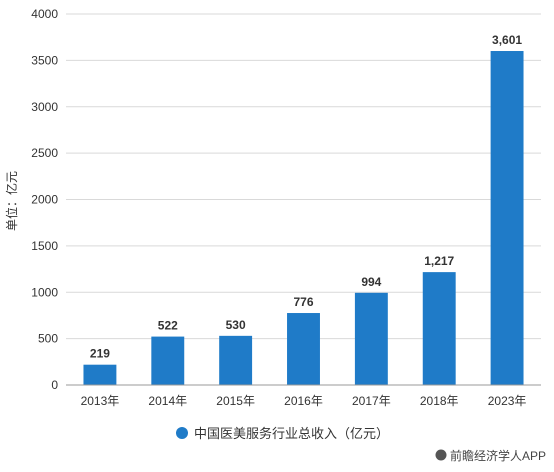 This screenshot has width=554, height=472. Describe the element at coordinates (291, 433) in the screenshot. I see `legend-label: 中国医美服务行业总收入（亿元）` at that location.